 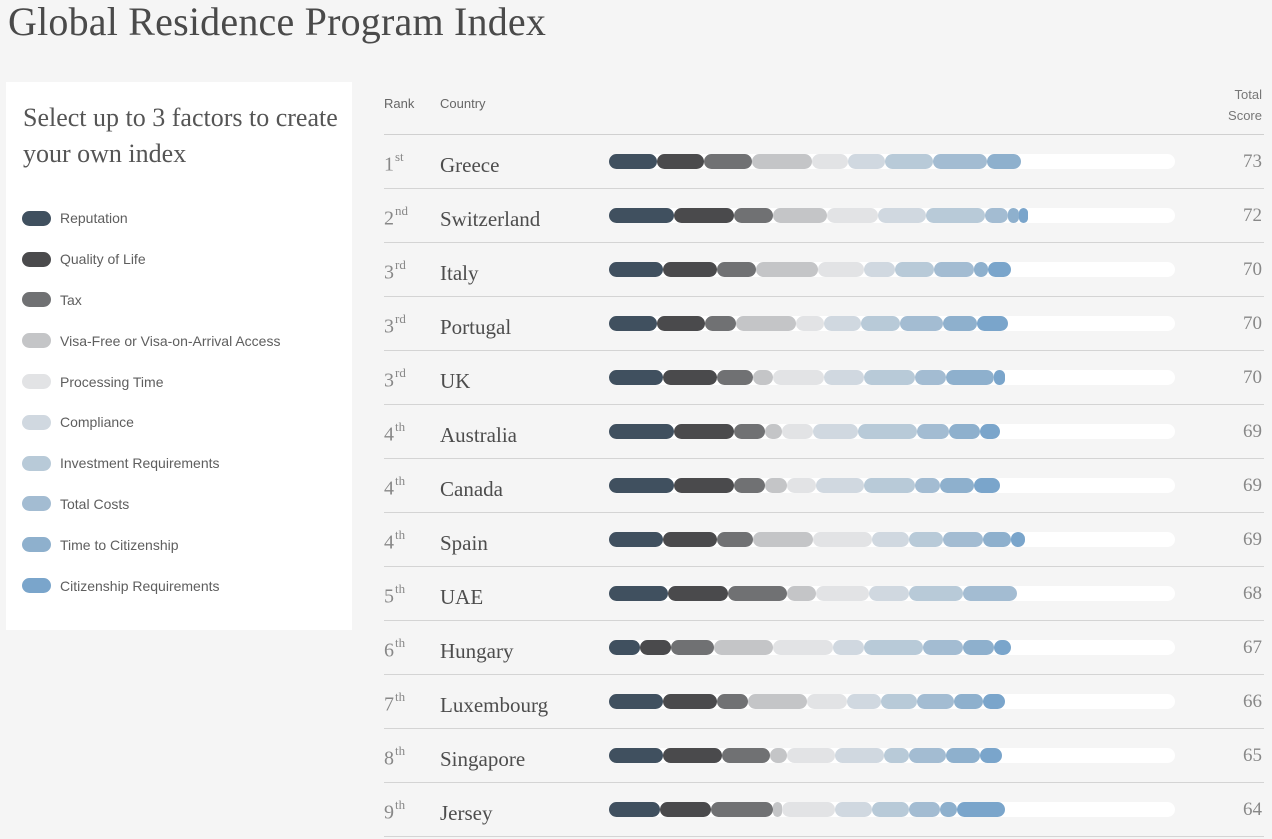 I want to click on page-title: Global Residence Program Index, so click(x=277, y=22).